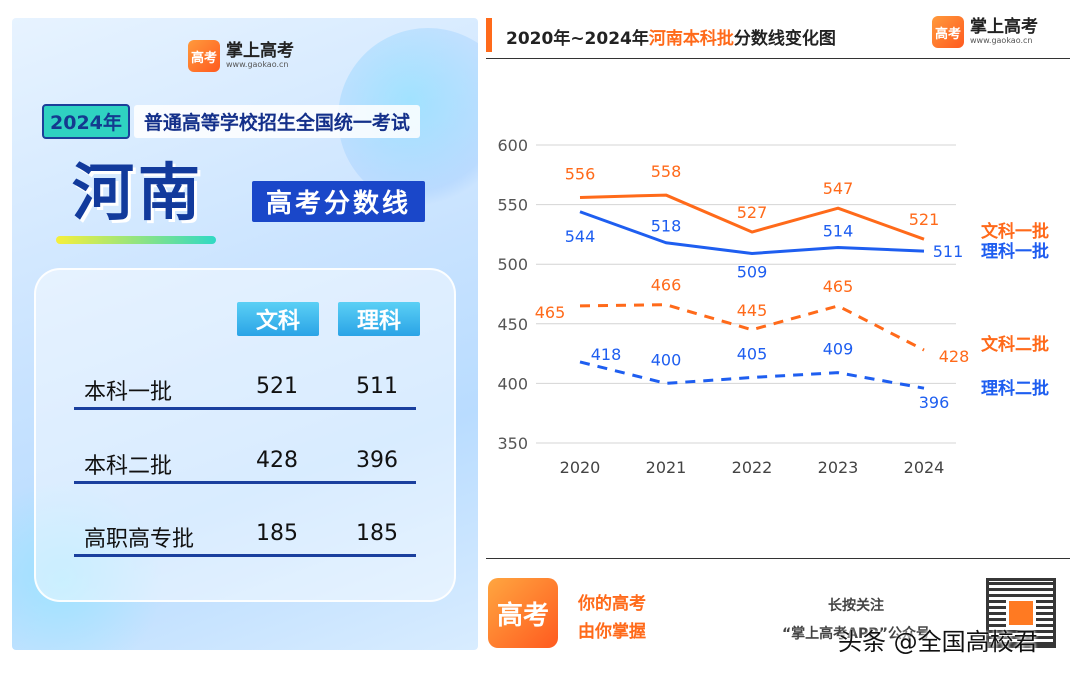 The width and height of the screenshot is (1080, 674). Describe the element at coordinates (379, 319) in the screenshot. I see `column-header-like: 理科` at that location.